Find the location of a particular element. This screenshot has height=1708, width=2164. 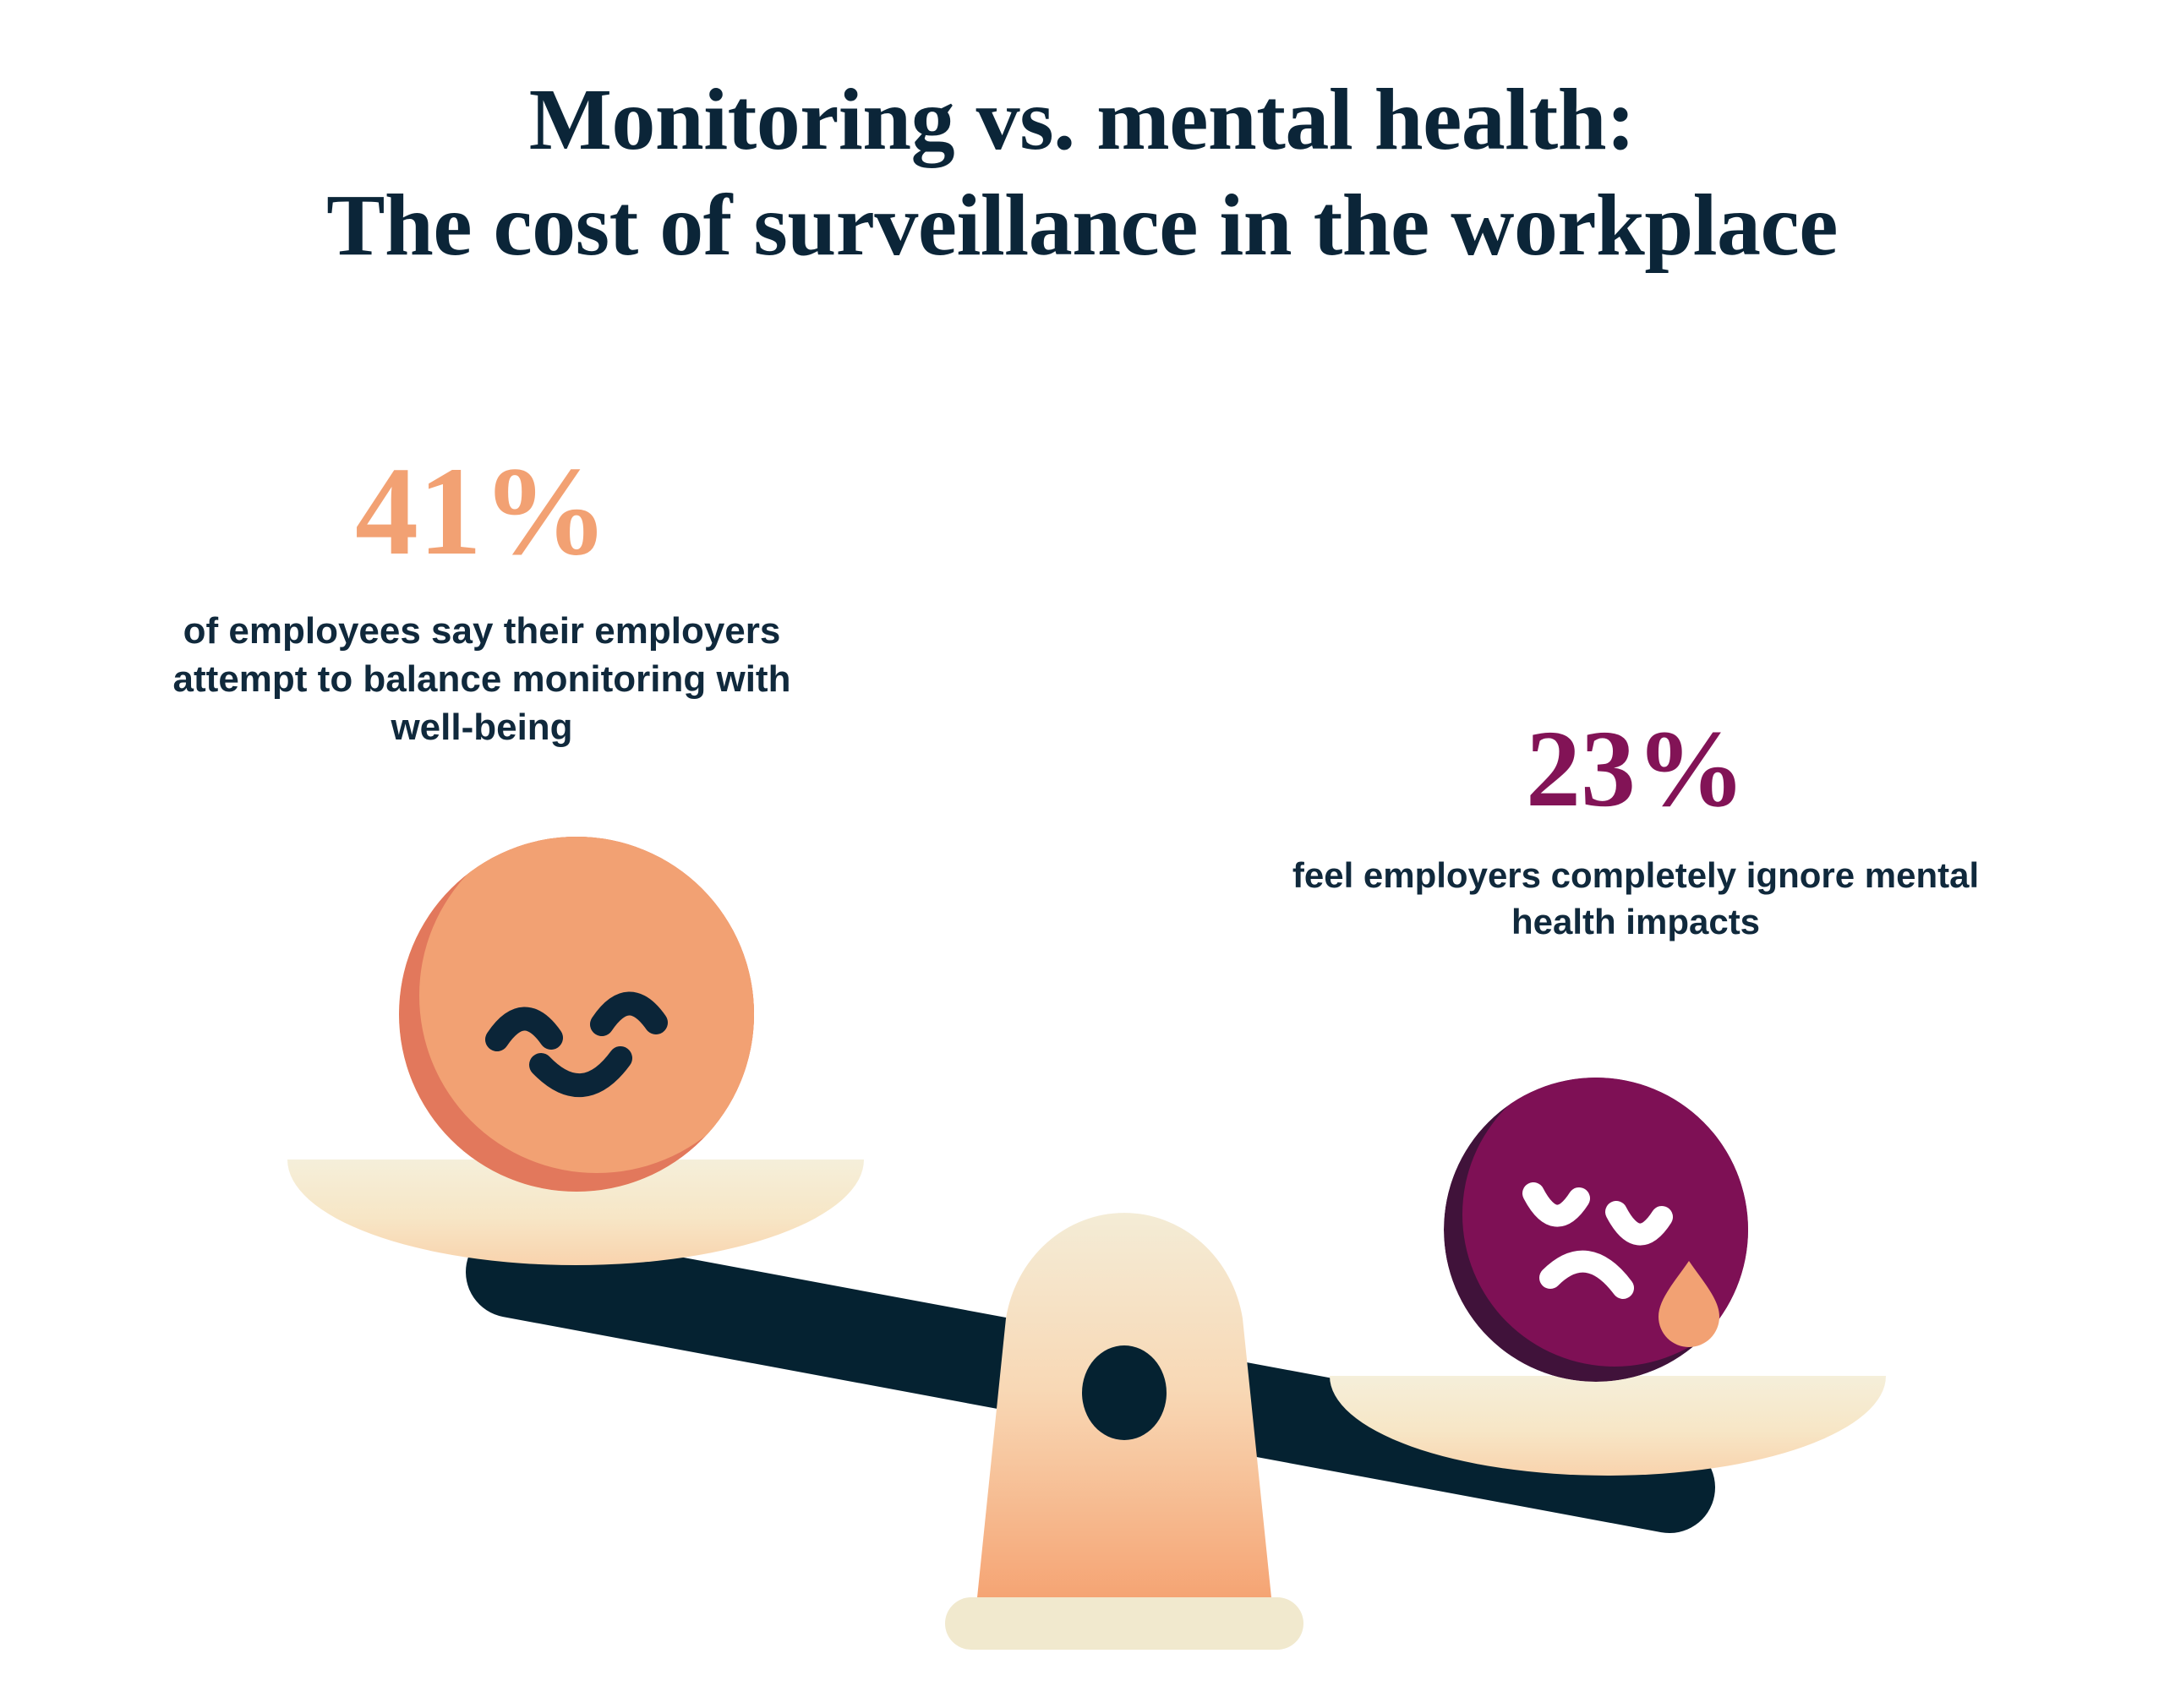

sad-right-eye is located at coordinates (1639, 1223).